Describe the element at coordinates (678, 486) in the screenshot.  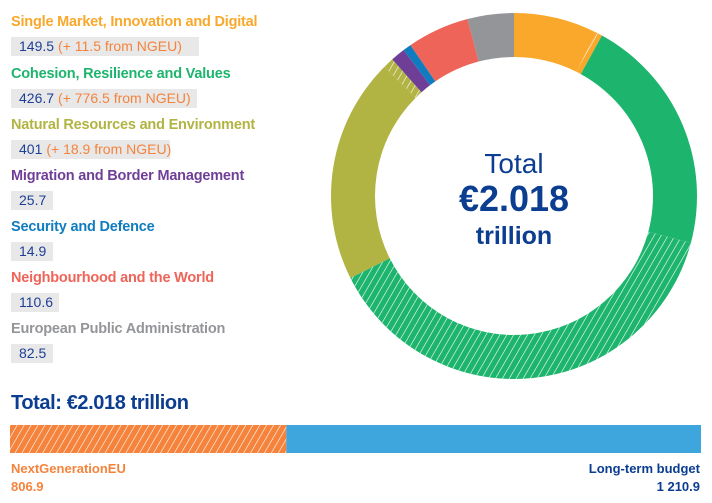
I see `long-term-bar-value: 1 210.9` at that location.